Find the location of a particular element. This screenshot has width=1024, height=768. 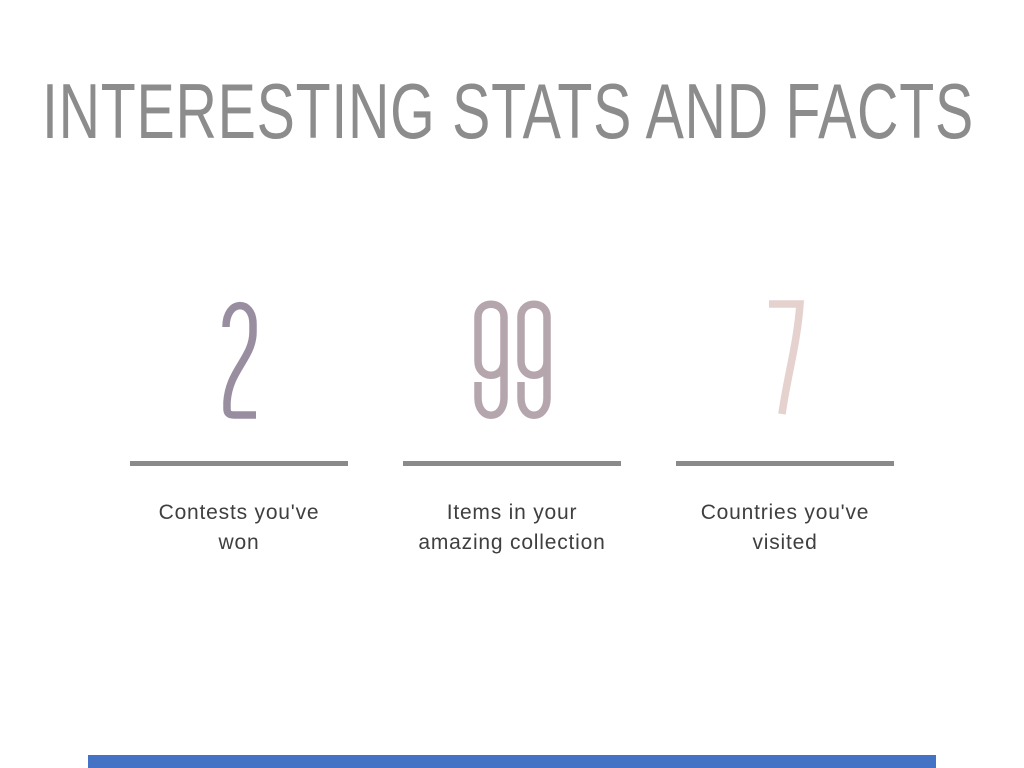

footer-accent-bar is located at coordinates (512, 761).